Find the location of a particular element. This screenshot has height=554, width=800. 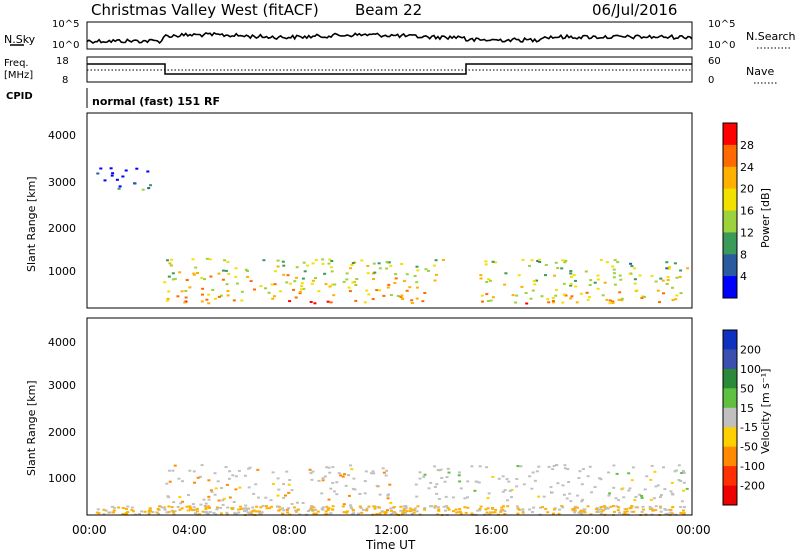

velocity-scatter-group is located at coordinates (392, 490).